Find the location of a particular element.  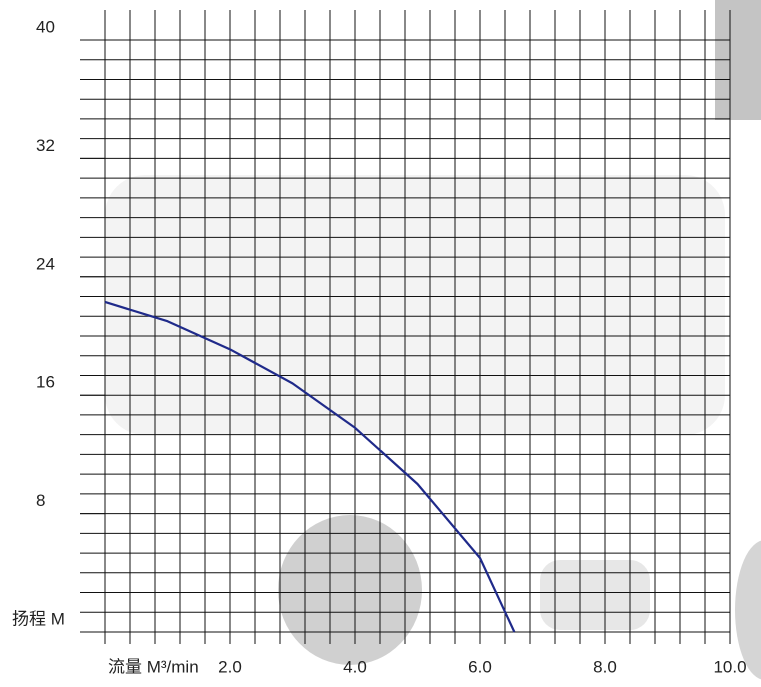

y-tick-label: 8 is located at coordinates (40, 500).